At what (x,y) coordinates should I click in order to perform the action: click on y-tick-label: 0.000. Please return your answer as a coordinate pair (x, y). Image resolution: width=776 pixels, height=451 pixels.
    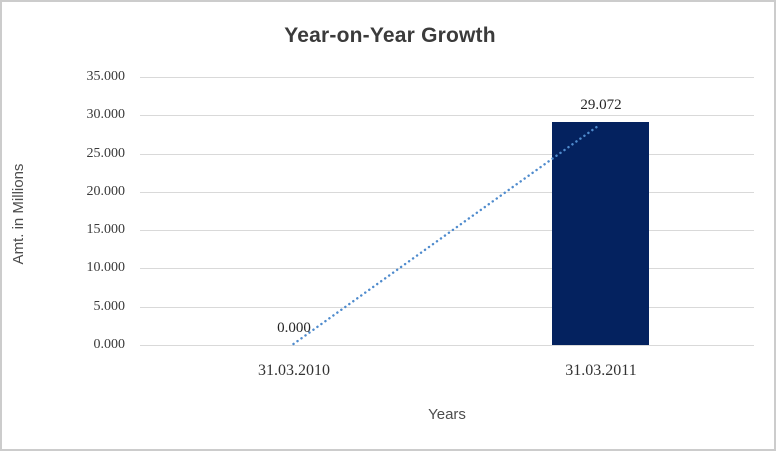
    Looking at the image, I should click on (109, 344).